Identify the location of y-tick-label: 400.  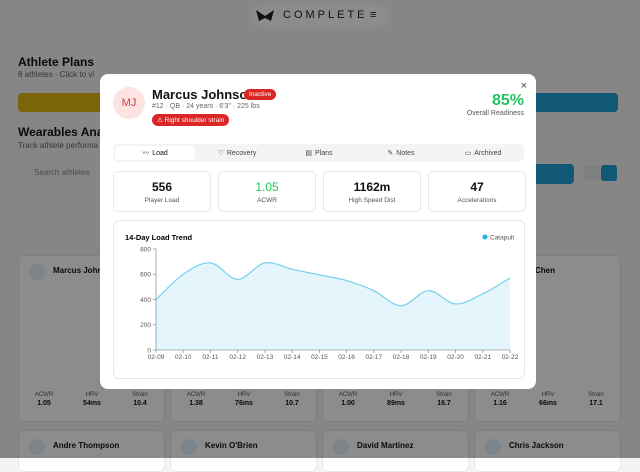
(145, 300).